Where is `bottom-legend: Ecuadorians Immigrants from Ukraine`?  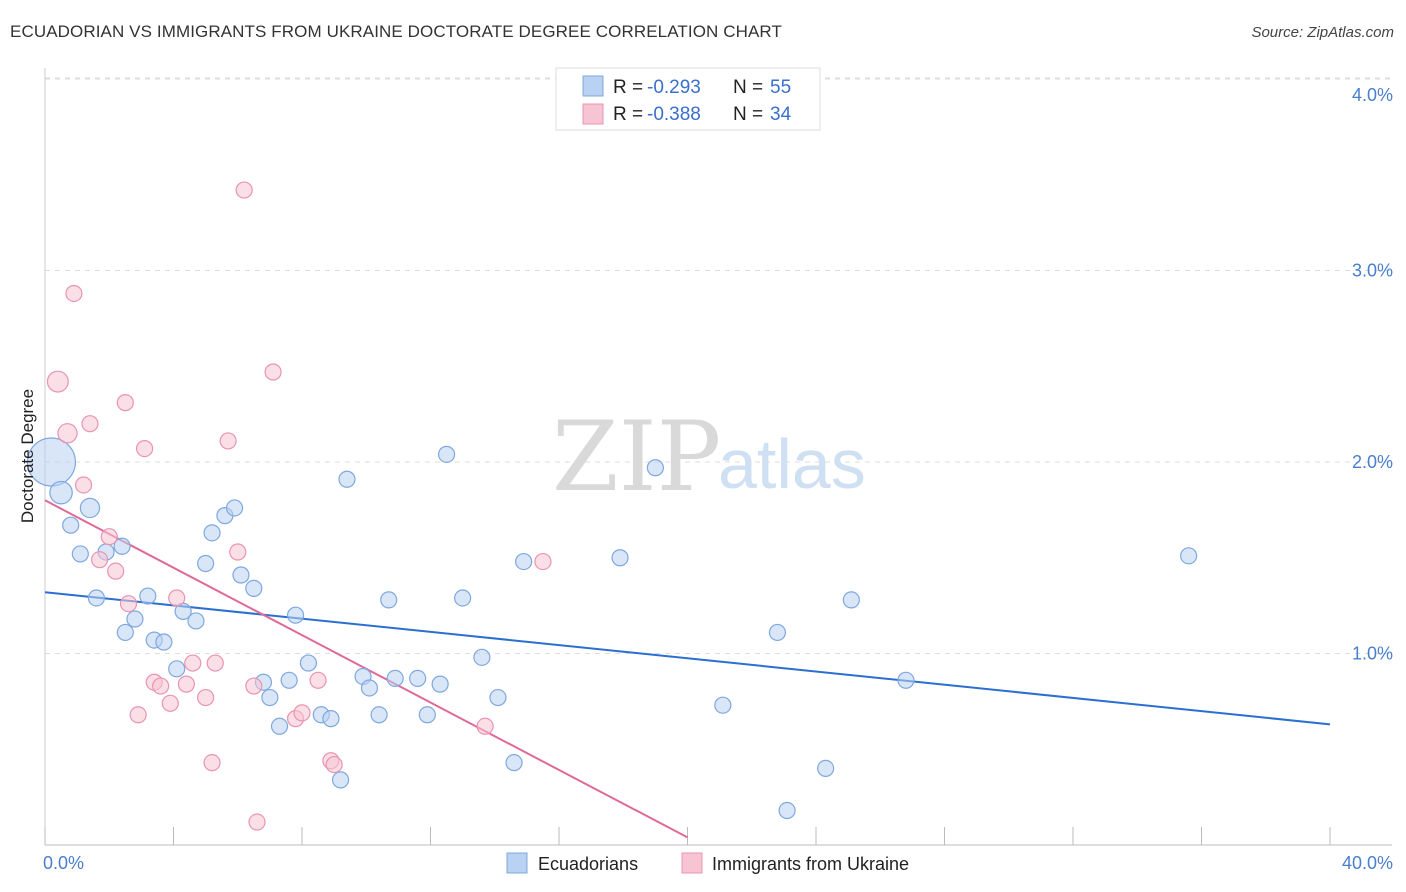
bottom-legend: Ecuadorians Immigrants from Ukraine is located at coordinates (707, 863).